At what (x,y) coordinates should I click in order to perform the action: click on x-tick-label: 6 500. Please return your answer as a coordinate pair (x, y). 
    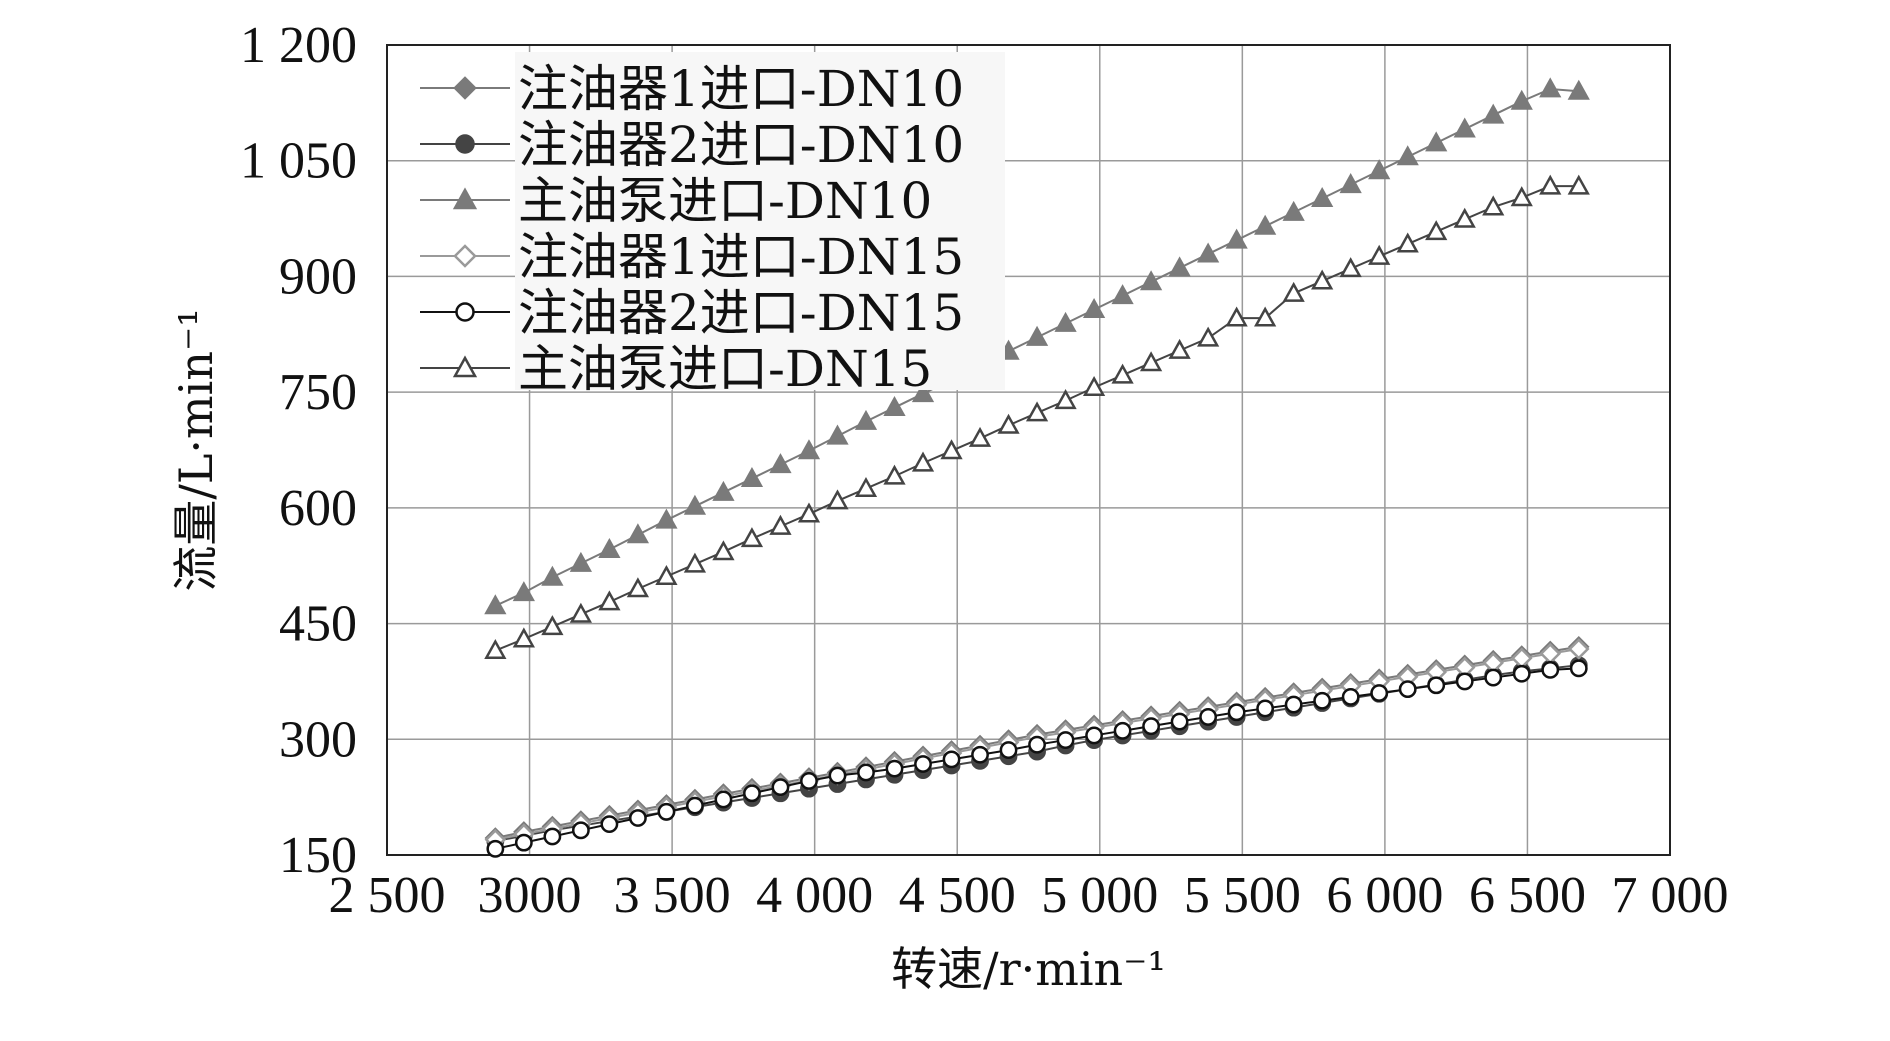
    Looking at the image, I should click on (1527, 895).